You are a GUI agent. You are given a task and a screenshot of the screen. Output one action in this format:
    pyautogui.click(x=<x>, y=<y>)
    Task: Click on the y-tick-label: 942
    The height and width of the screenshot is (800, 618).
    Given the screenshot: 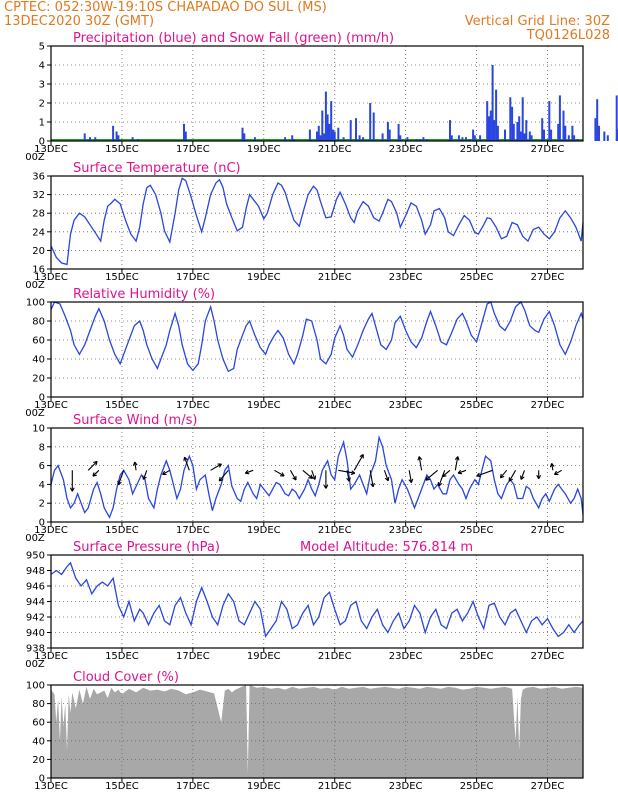 What is the action you would take?
    pyautogui.click(x=35, y=618)
    